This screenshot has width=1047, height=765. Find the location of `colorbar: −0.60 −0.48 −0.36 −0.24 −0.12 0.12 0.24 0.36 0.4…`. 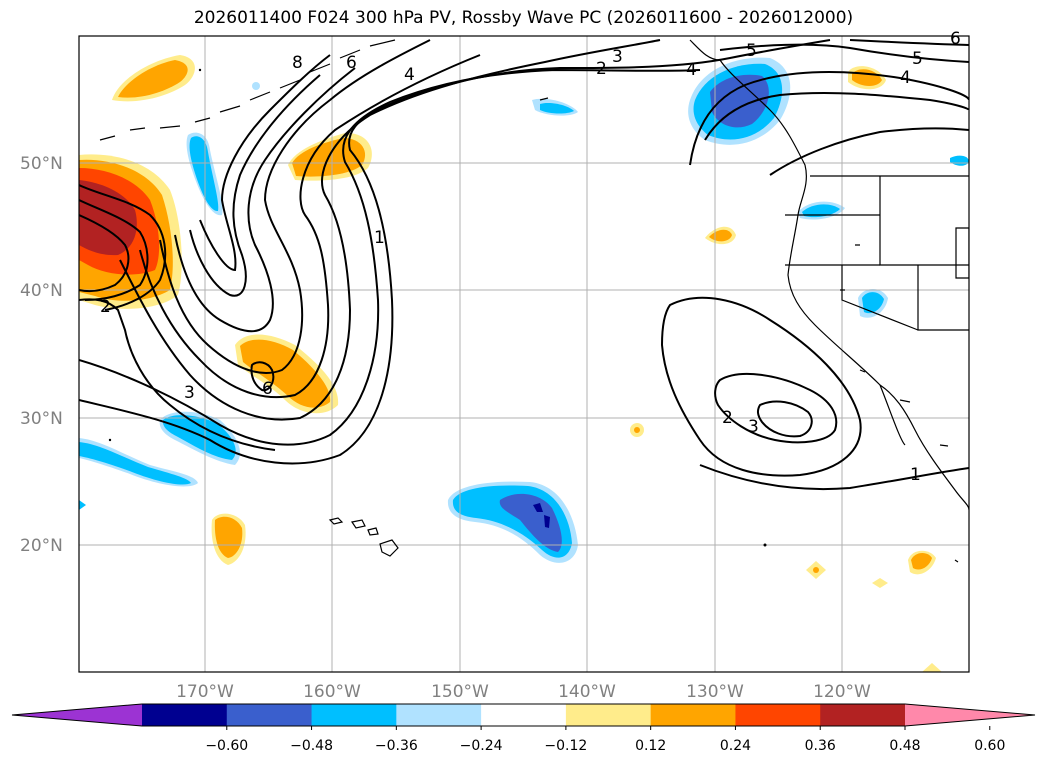

colorbar: −0.60 −0.48 −0.36 −0.24 −0.12 0.12 0.24 0.36 0.4… is located at coordinates (523, 728).